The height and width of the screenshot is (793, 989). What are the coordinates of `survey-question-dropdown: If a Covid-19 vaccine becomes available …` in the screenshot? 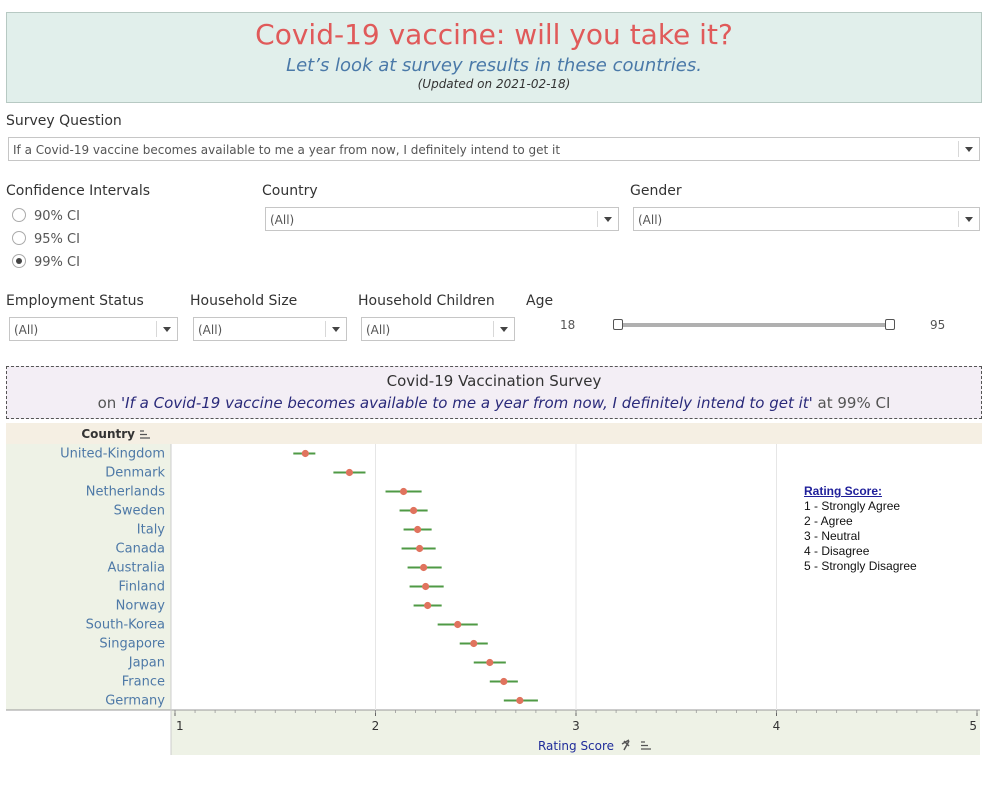 It's located at (494, 149).